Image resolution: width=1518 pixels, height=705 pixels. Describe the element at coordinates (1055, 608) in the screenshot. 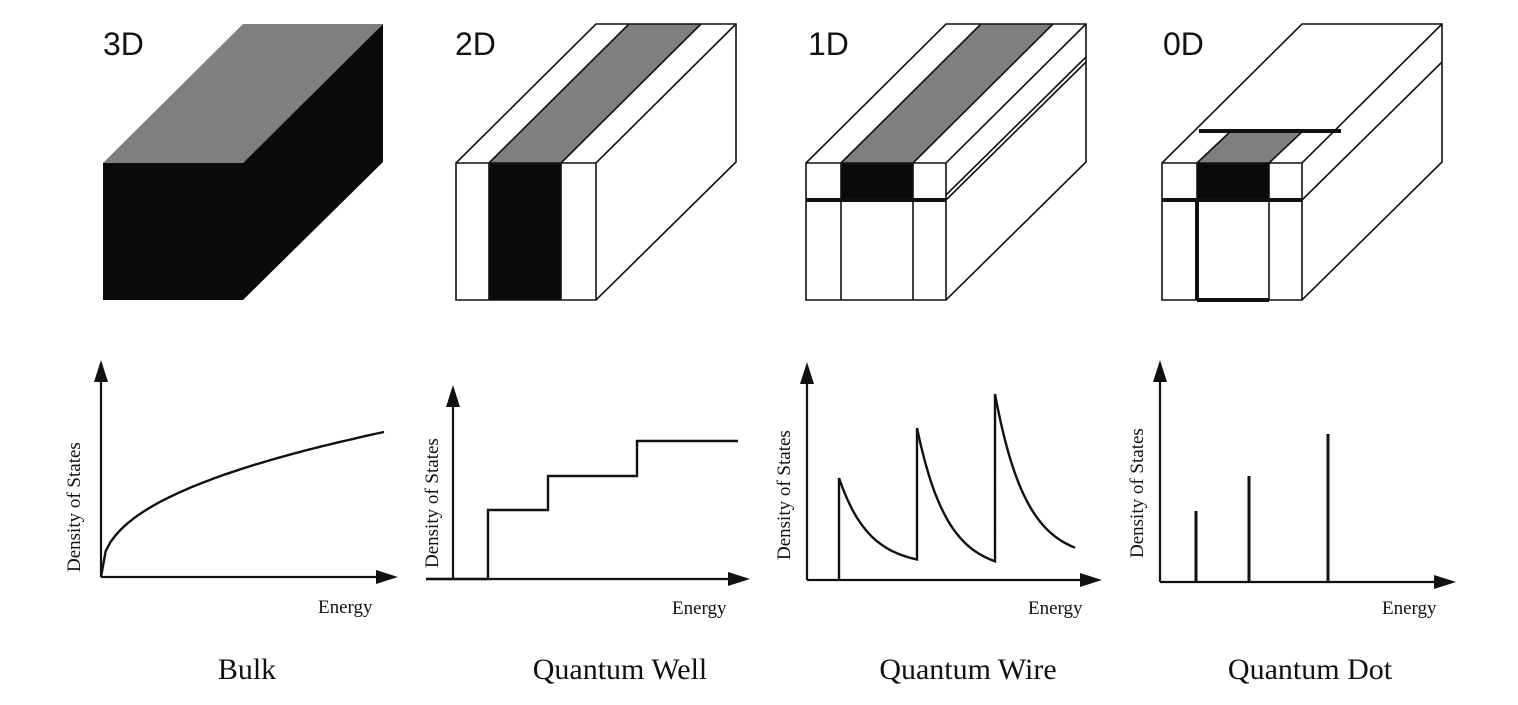

I see `xlabel-1d: Energy` at that location.